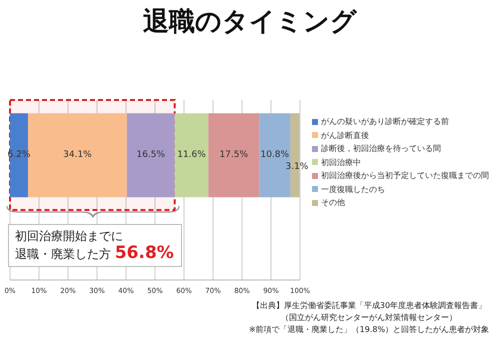 The height and width of the screenshot is (341, 500). Describe the element at coordinates (405, 176) in the screenshot. I see `legend-label: 初回治療後から当初予定していた復職までの間` at that location.